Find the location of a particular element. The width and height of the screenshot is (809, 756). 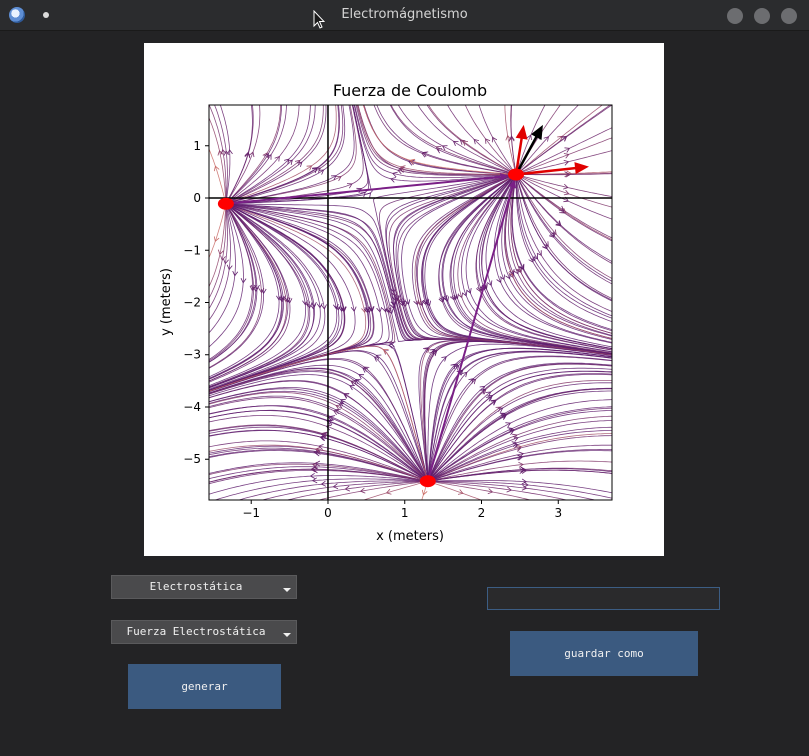

pin-icon is located at coordinates (46, 15).